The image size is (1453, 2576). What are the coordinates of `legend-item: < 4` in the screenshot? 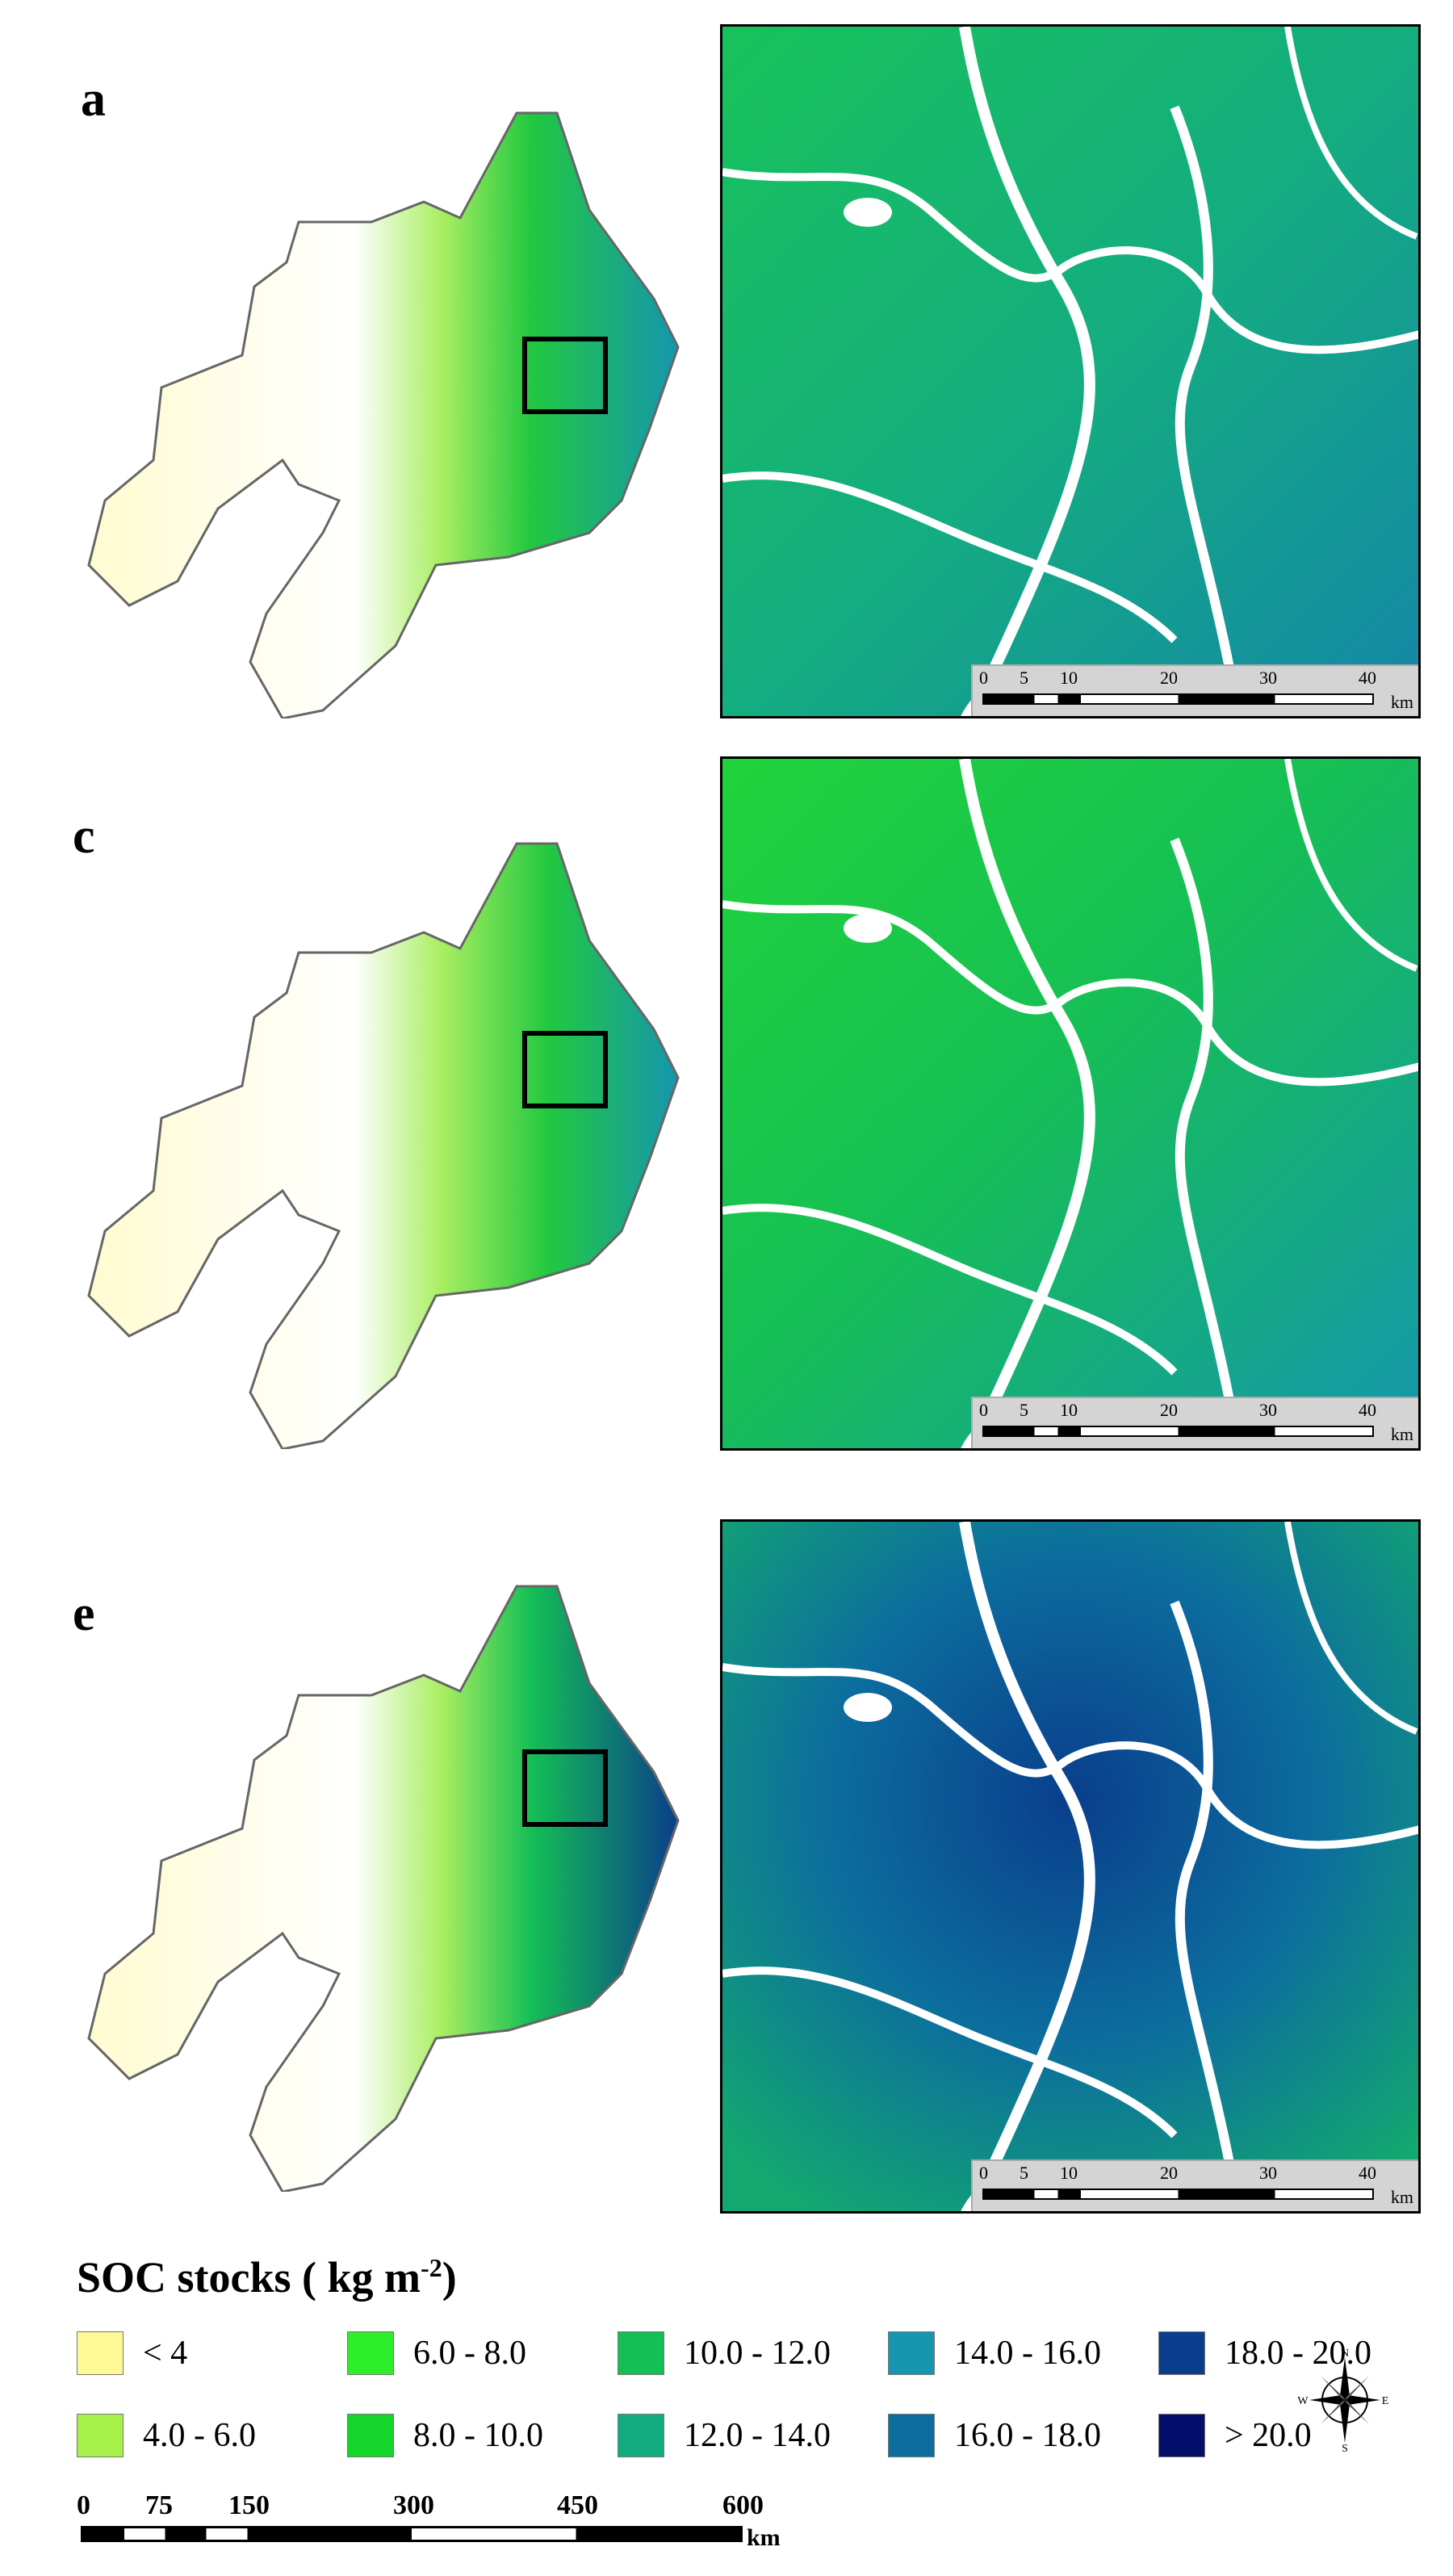 It's located at (132, 2353).